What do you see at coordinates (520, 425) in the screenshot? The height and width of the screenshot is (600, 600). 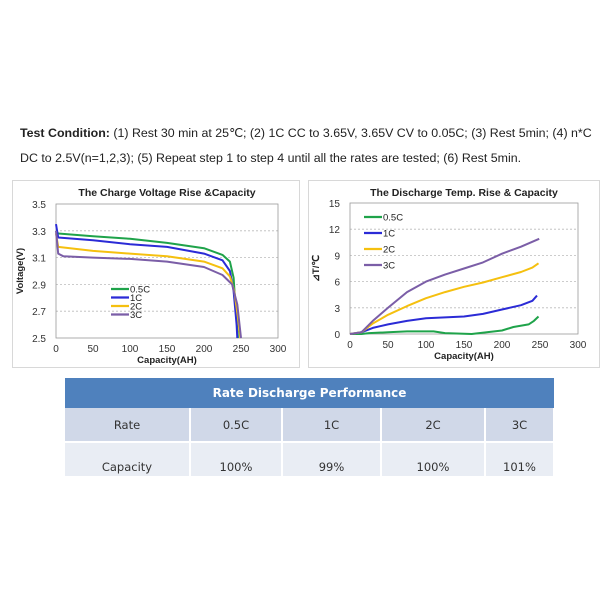 I see `table-cell: 3C` at bounding box center [520, 425].